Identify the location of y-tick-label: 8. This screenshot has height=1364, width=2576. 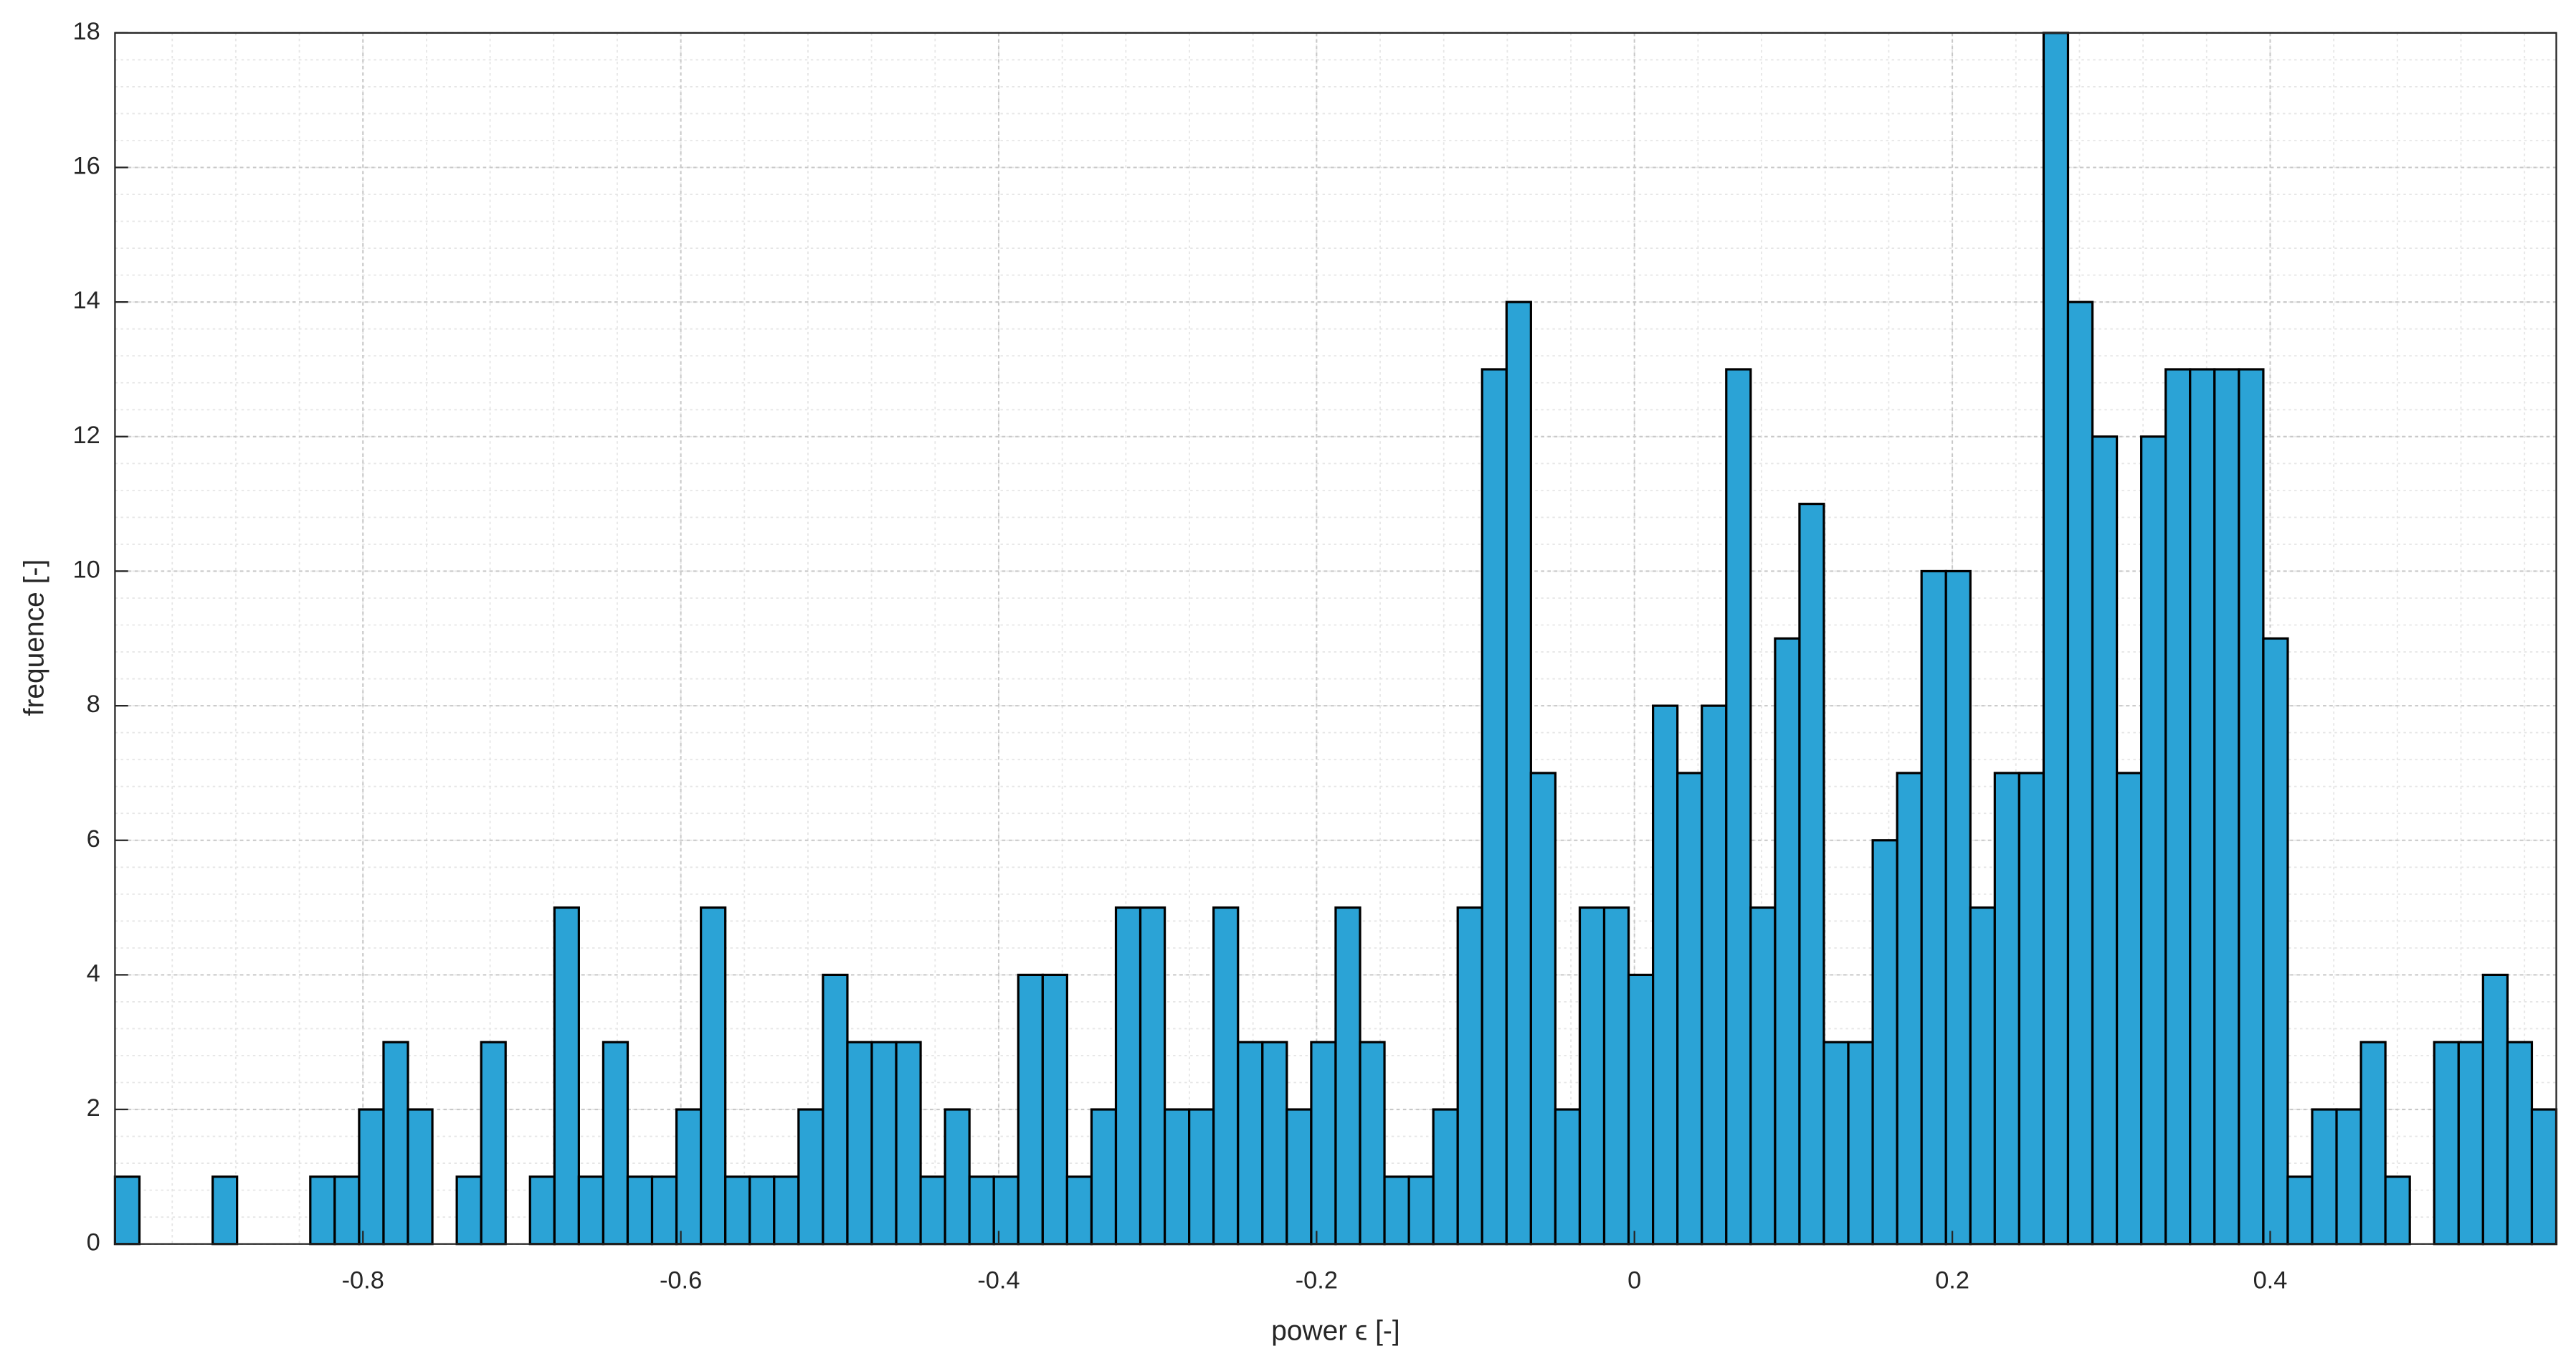
(93, 705).